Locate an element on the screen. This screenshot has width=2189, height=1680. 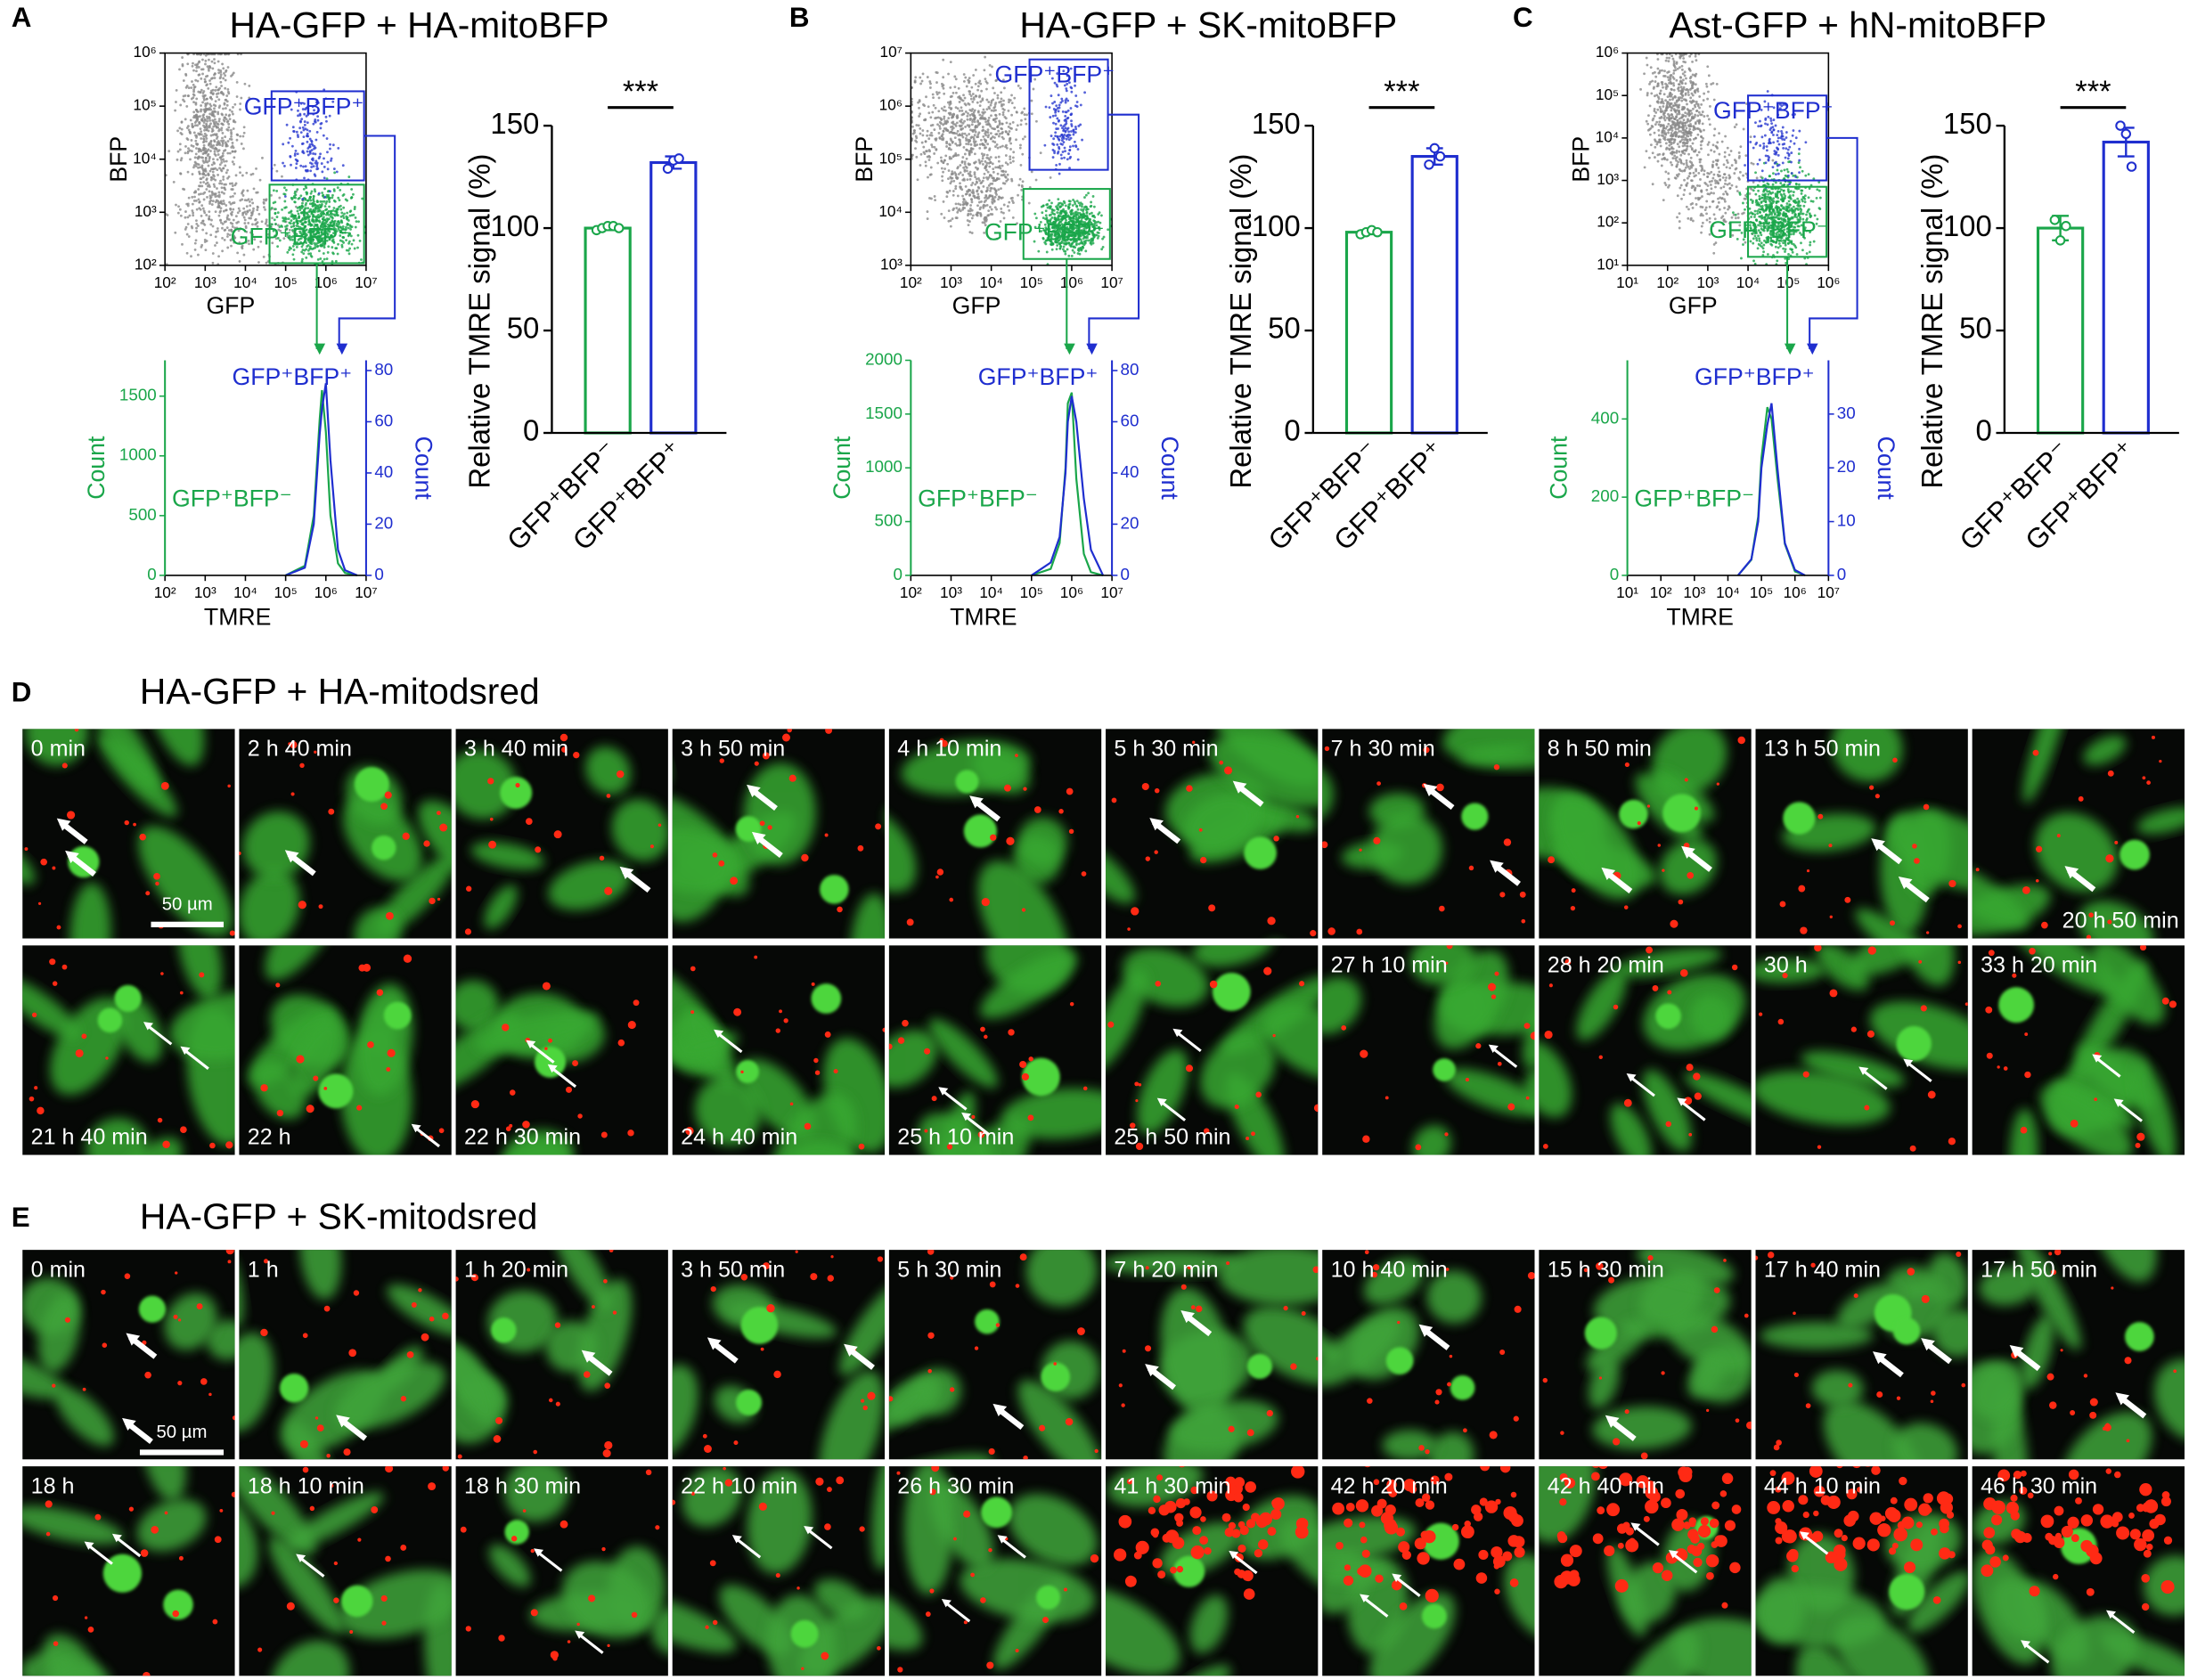
x-tick-label: 10³ is located at coordinates (205, 592).